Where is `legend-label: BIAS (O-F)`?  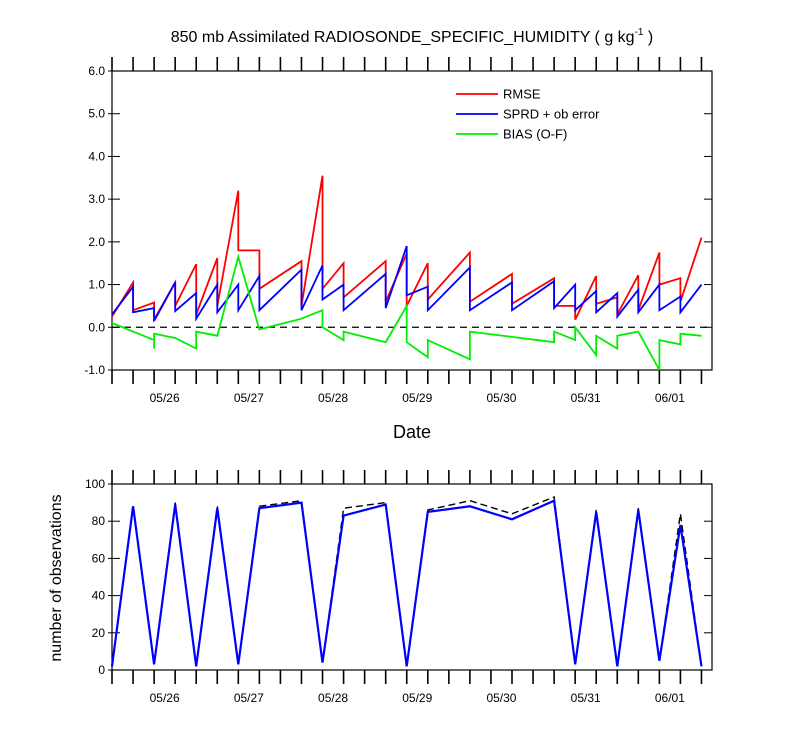 legend-label: BIAS (O-F) is located at coordinates (535, 134).